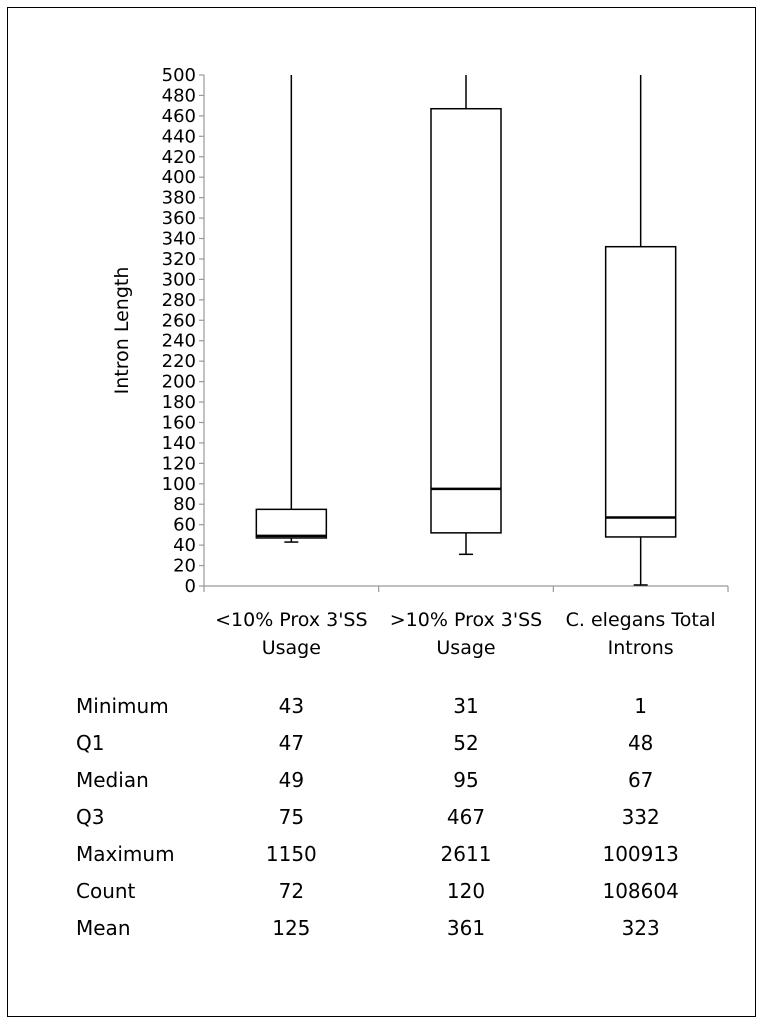 This screenshot has height=1026, width=765. Describe the element at coordinates (466, 891) in the screenshot. I see `table-cell: 120` at that location.